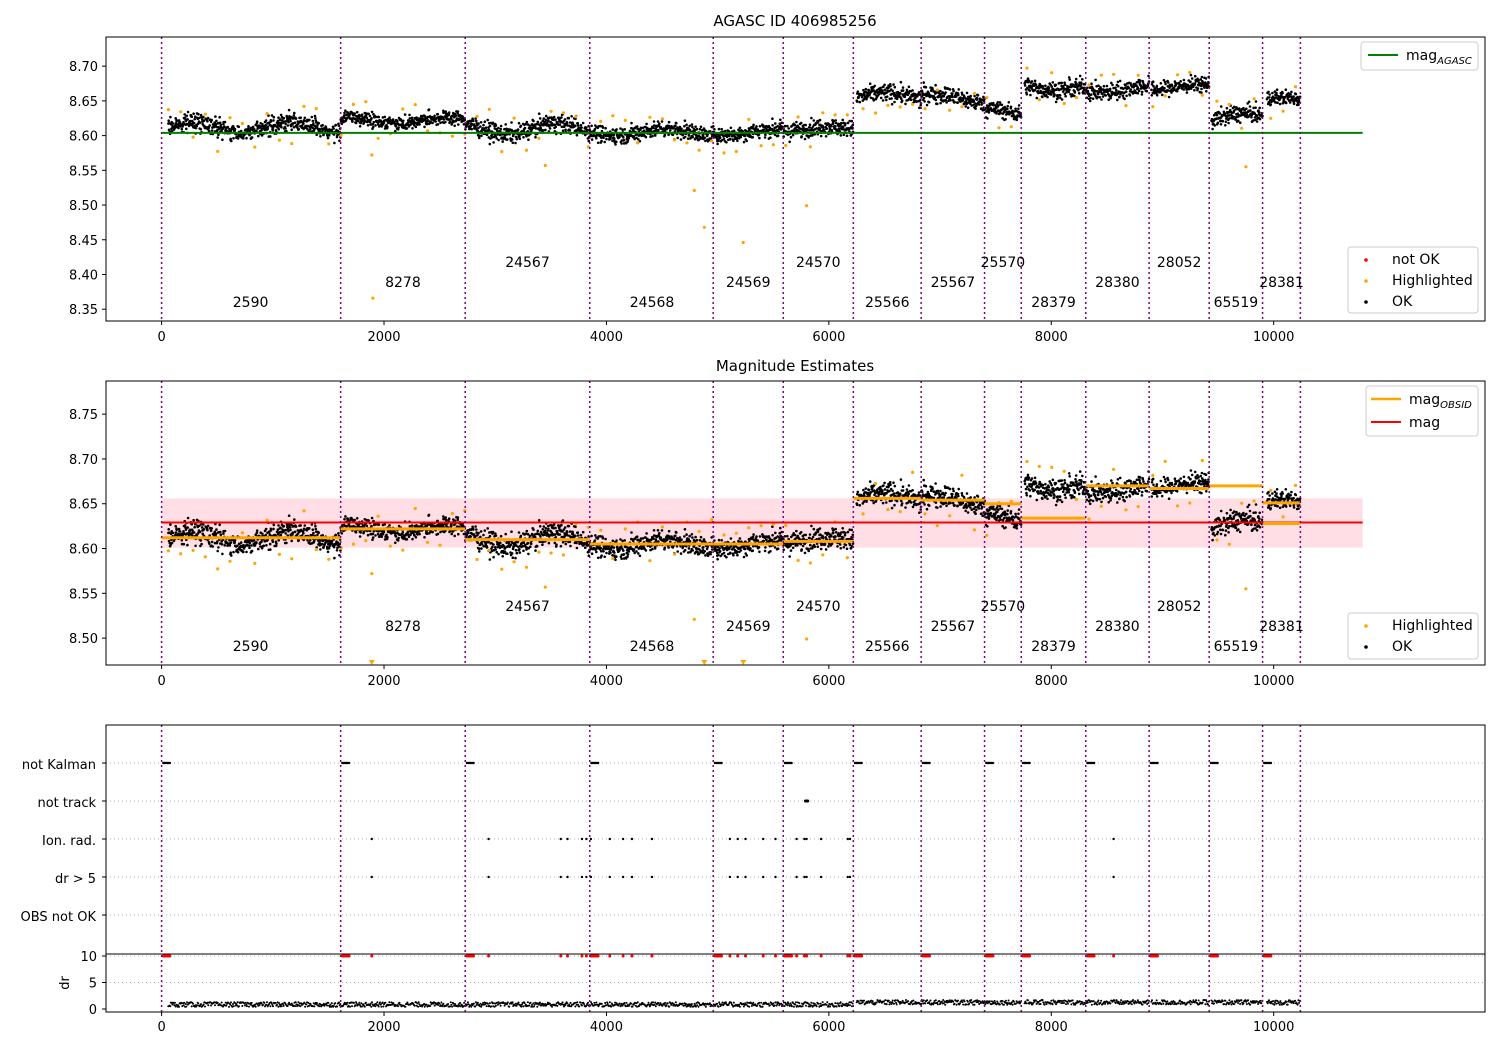  What do you see at coordinates (1003, 263) in the screenshot?
I see `obsid-label: 25570` at bounding box center [1003, 263].